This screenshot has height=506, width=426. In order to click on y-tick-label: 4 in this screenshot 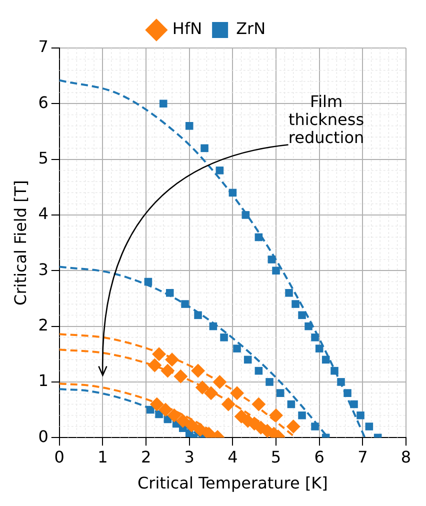, I will do `click(43, 214)`.